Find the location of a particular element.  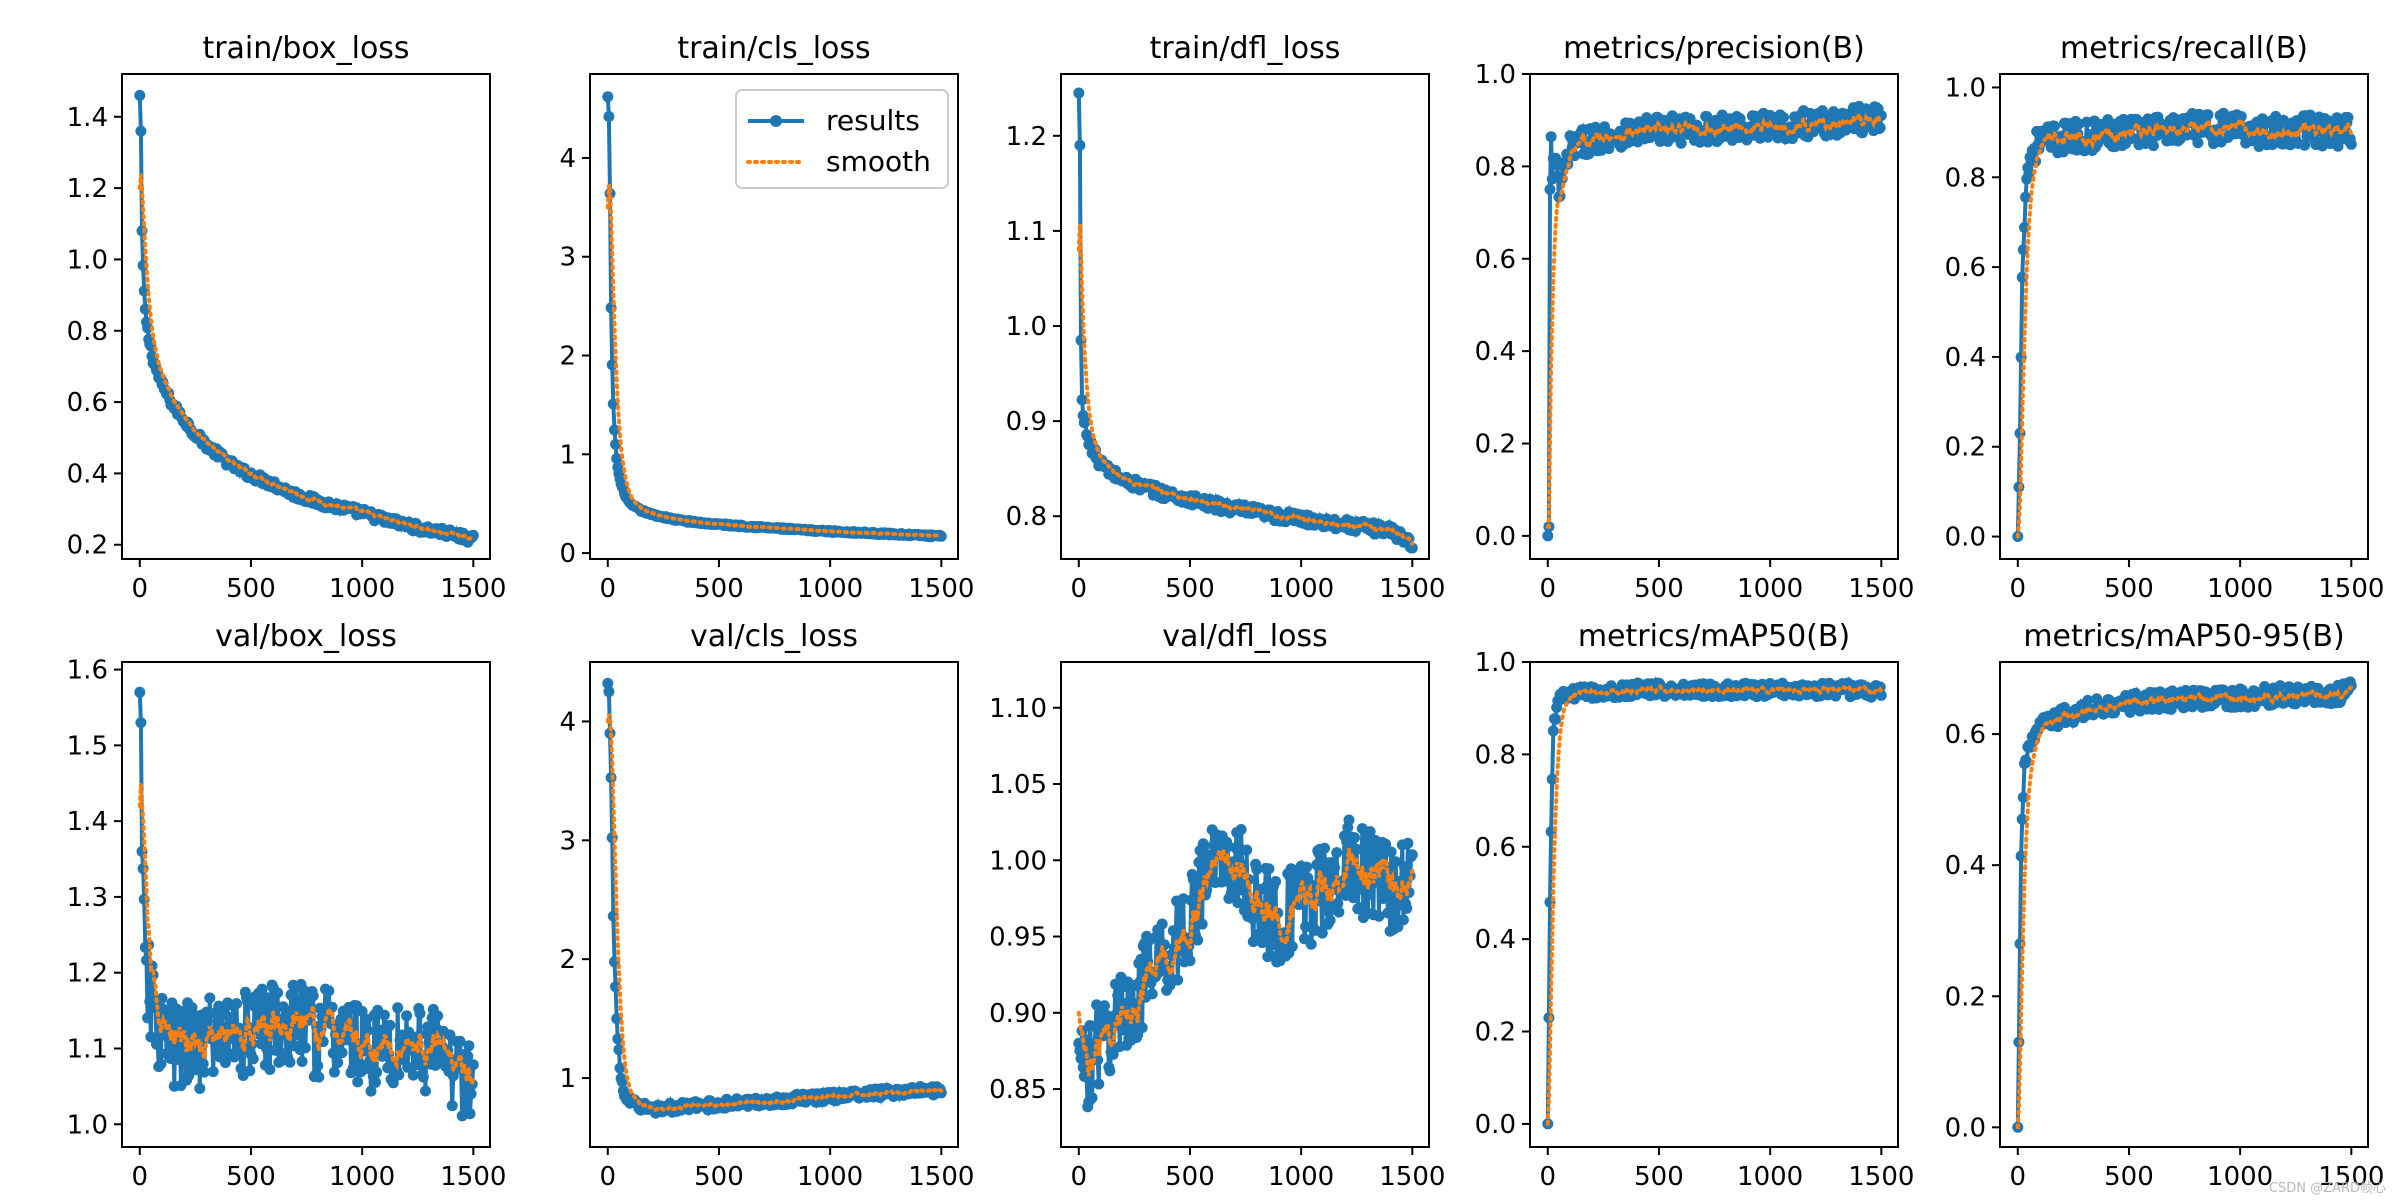

results-line is located at coordinates (1714, 899).